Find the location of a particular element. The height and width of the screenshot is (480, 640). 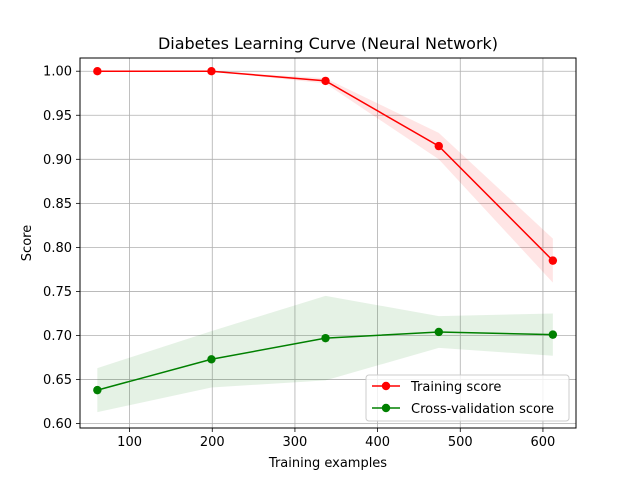

y-axis-ticks: 0.60 0.65 0.70 0.75 0.80 0.85 0.90 0.95 1.00 is located at coordinates (61, 248).